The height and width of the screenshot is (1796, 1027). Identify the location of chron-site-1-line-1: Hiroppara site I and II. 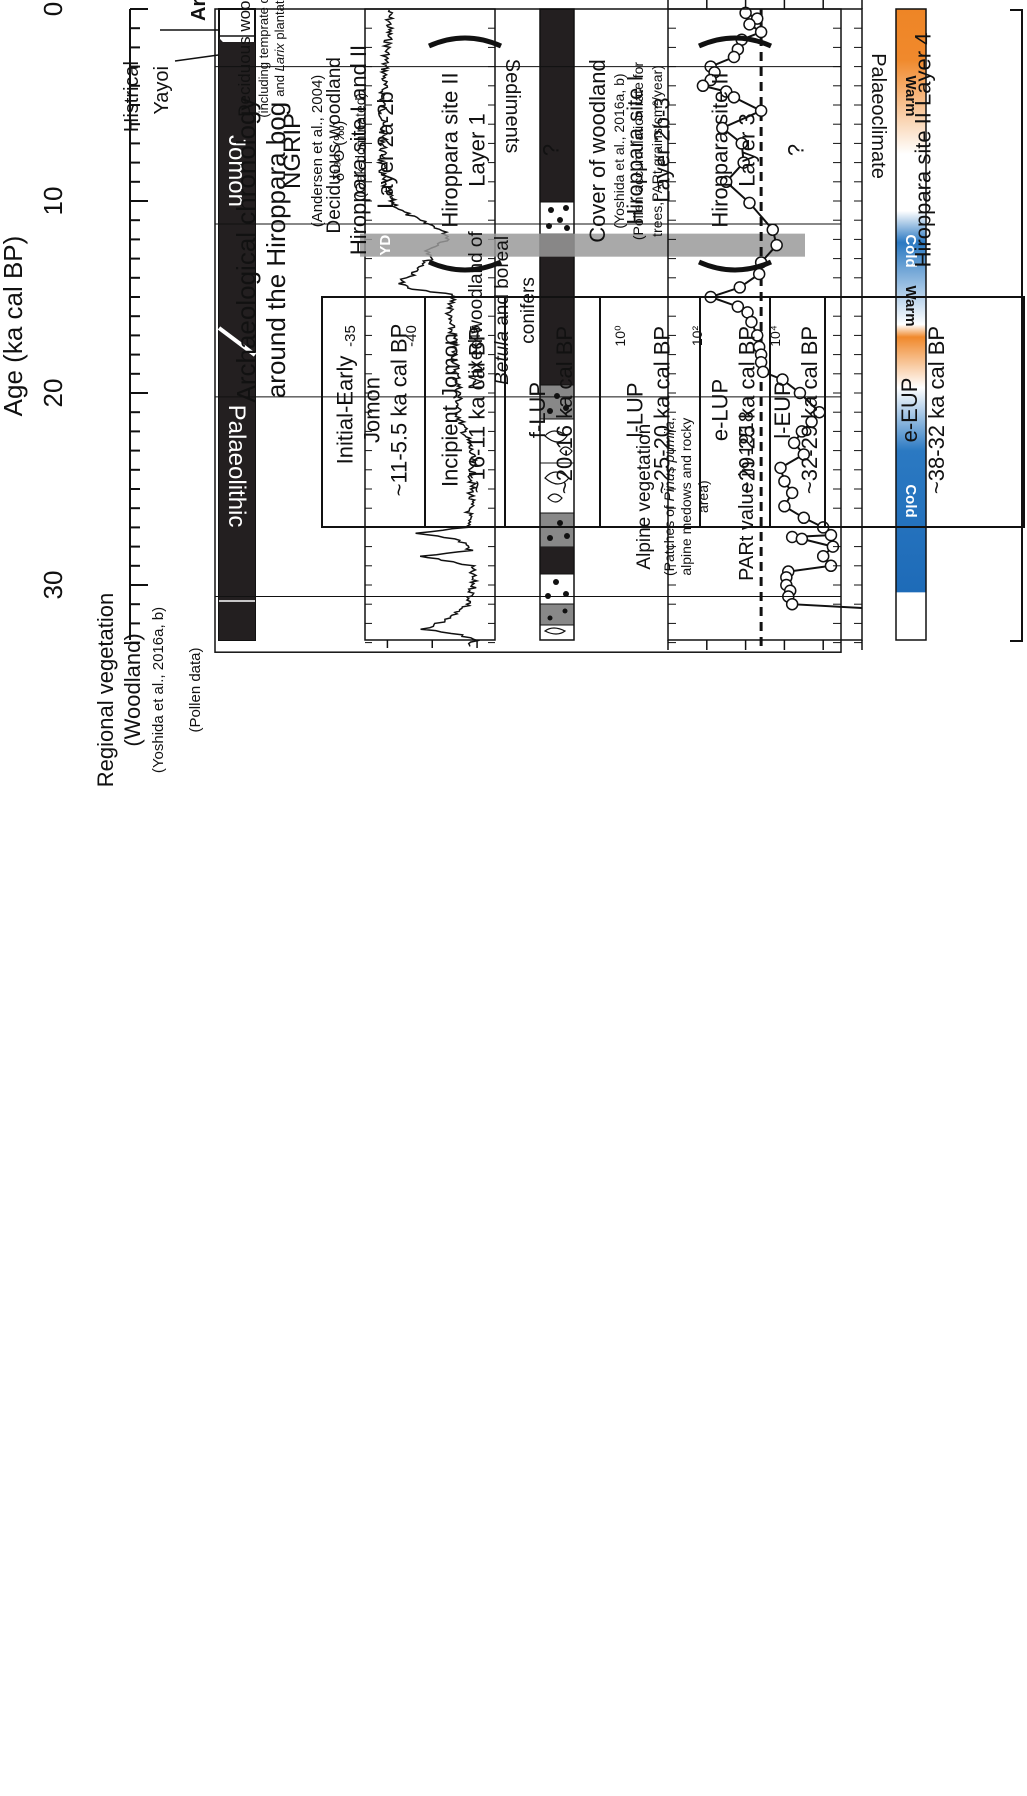
(358, 150).